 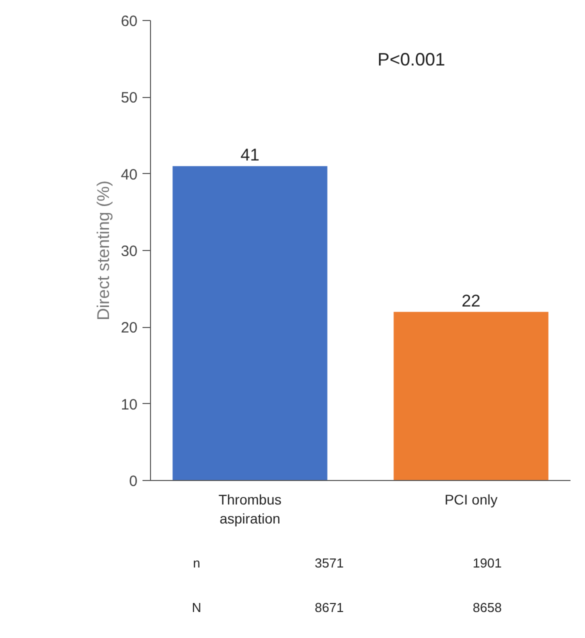 What do you see at coordinates (329, 562) in the screenshot?
I see `text: 3571` at bounding box center [329, 562].